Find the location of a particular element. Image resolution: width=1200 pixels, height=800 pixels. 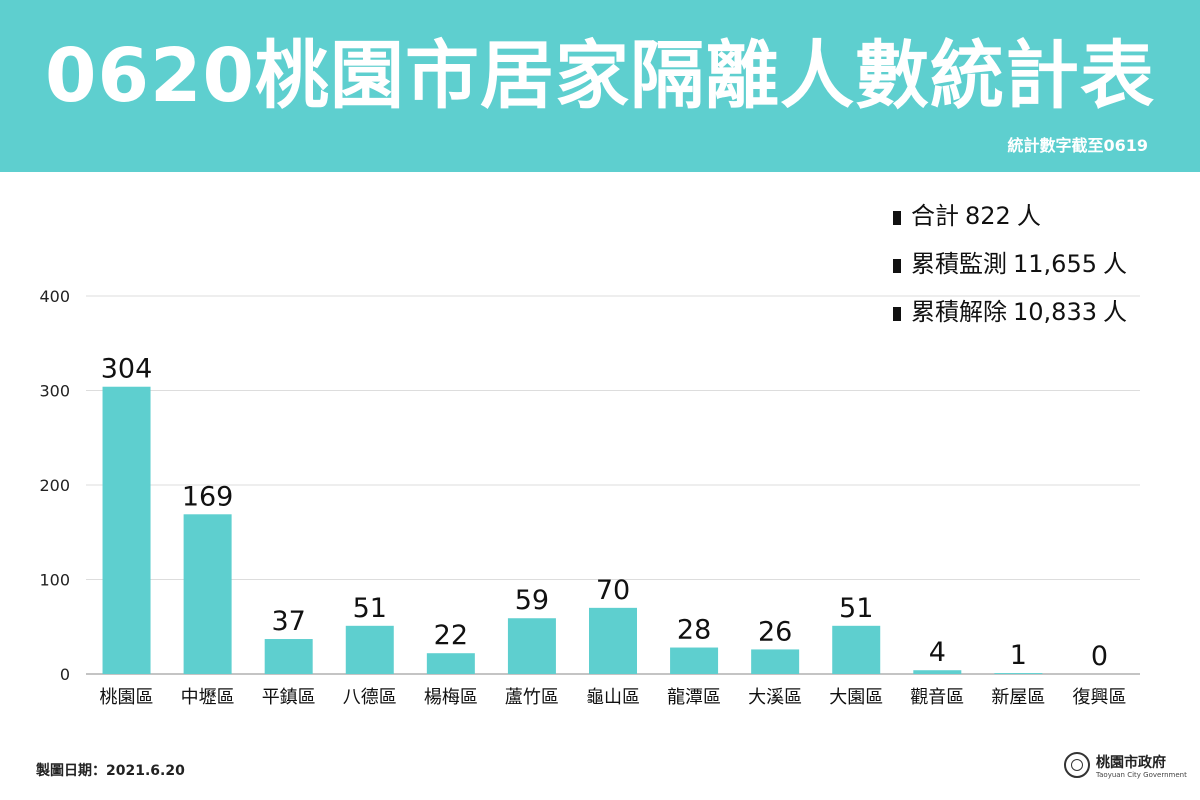

data-label: 304 is located at coordinates (127, 369).